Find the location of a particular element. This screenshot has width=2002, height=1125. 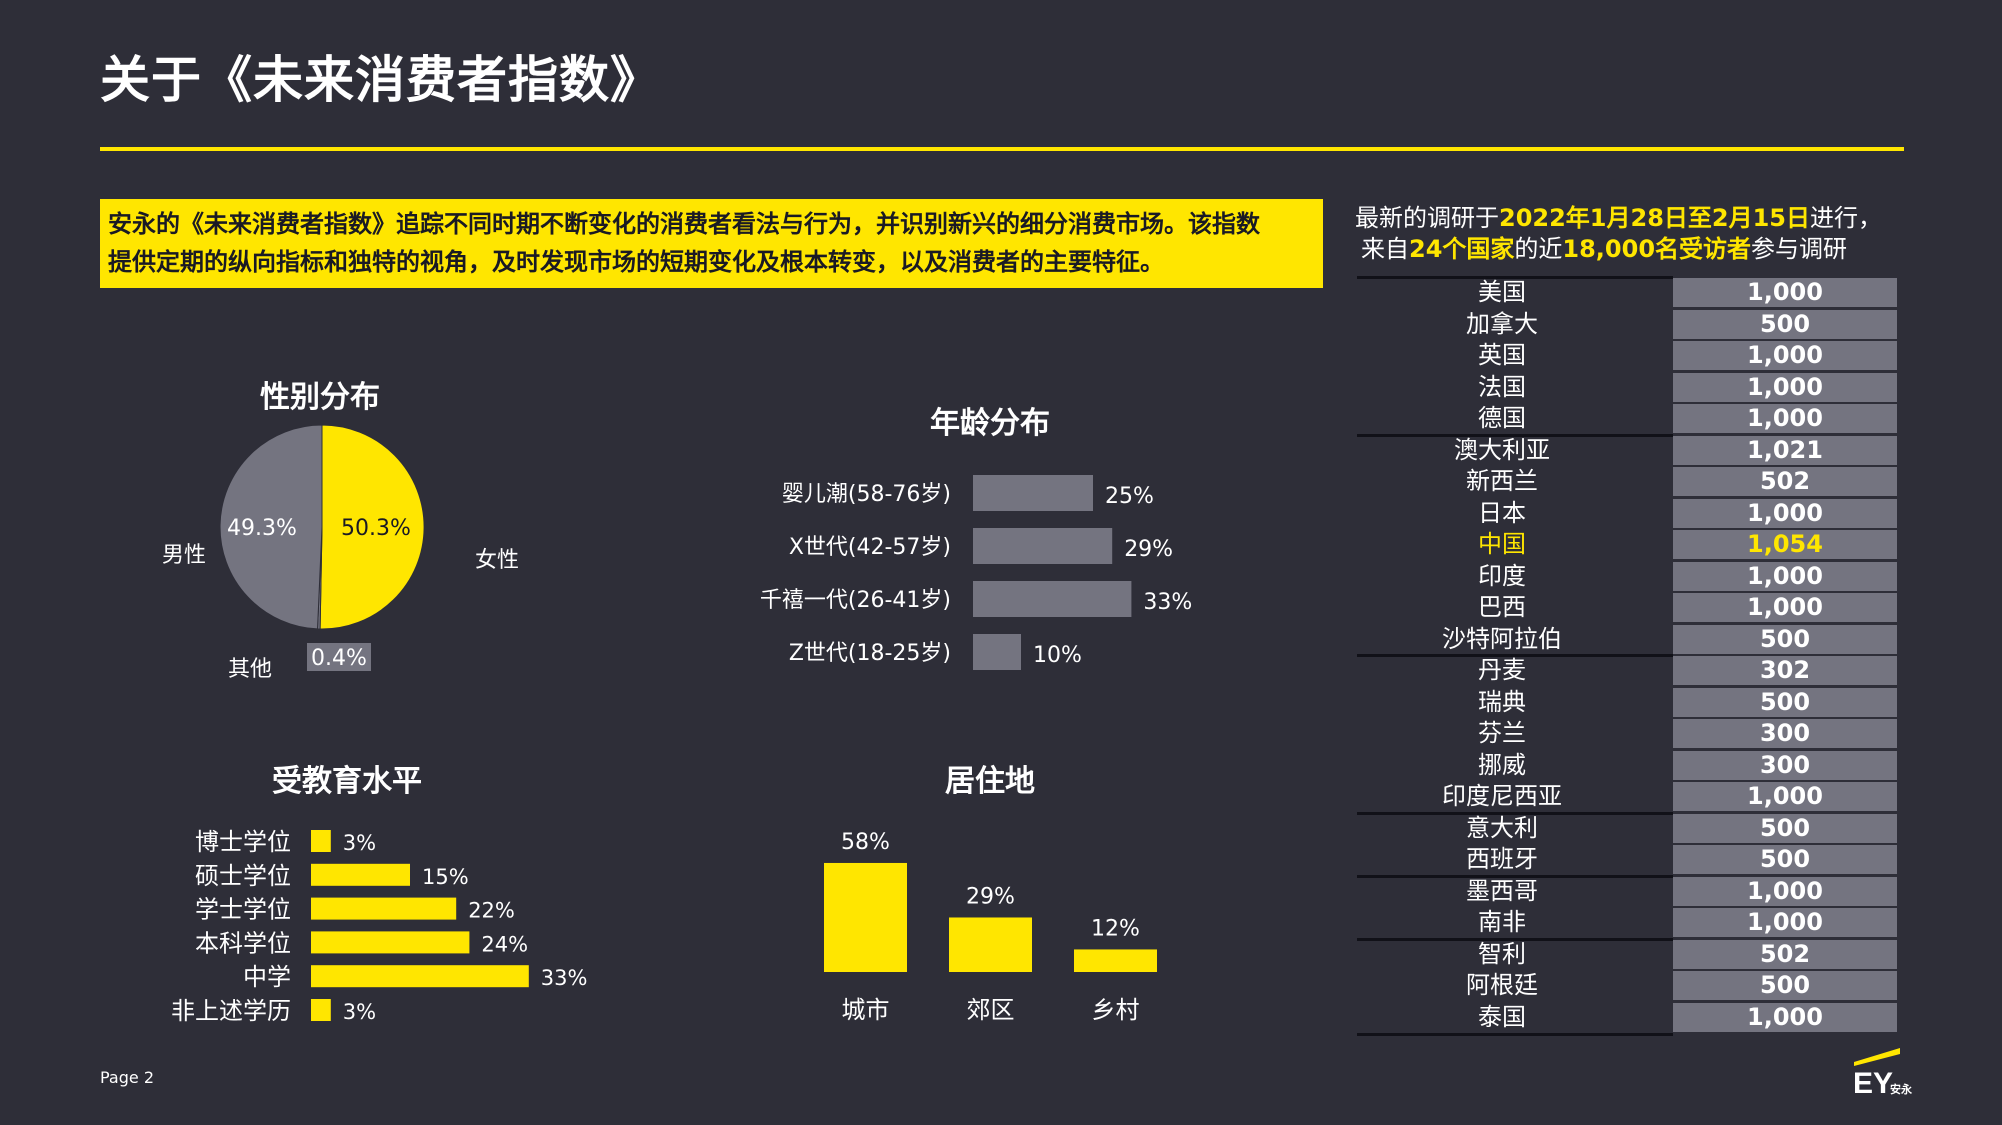

country-name: 法国 is located at coordinates (1502, 386).